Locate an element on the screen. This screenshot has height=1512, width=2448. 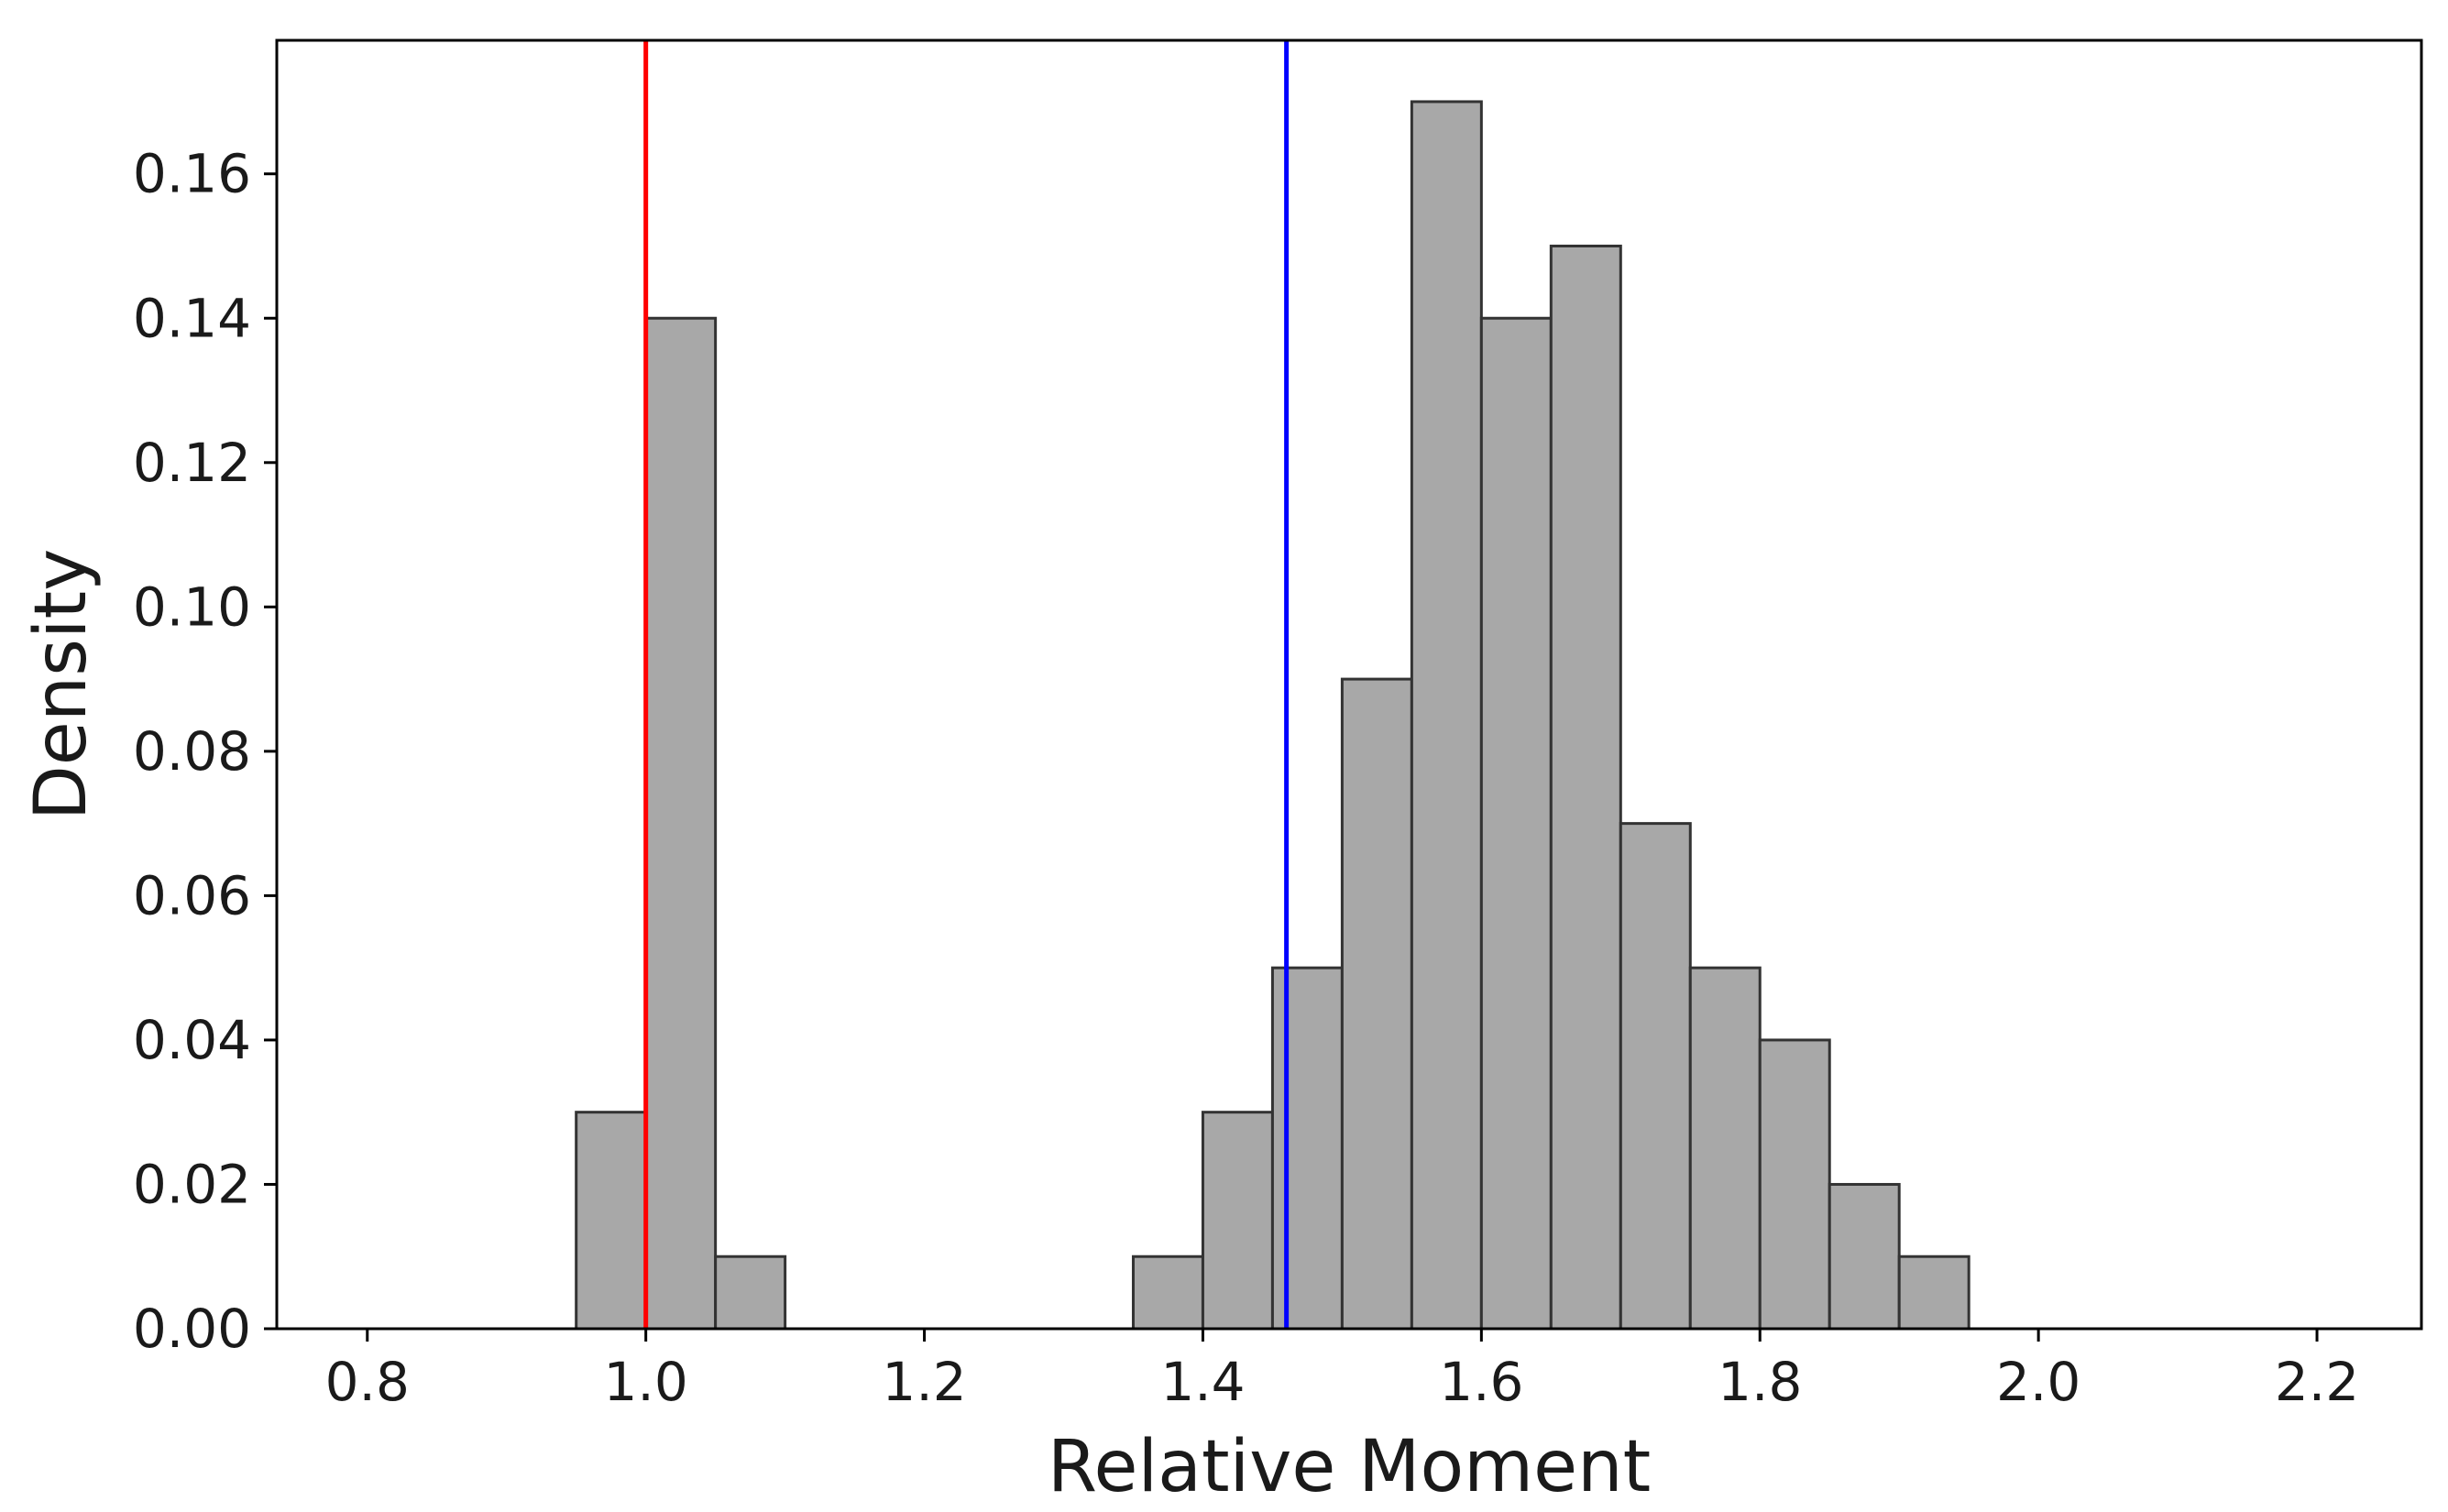
y-axis-ticks: 0.00 0.02 0.04 0.06 0.08 0.10 0.12 0.14 0.16 is located at coordinates (205, 751).